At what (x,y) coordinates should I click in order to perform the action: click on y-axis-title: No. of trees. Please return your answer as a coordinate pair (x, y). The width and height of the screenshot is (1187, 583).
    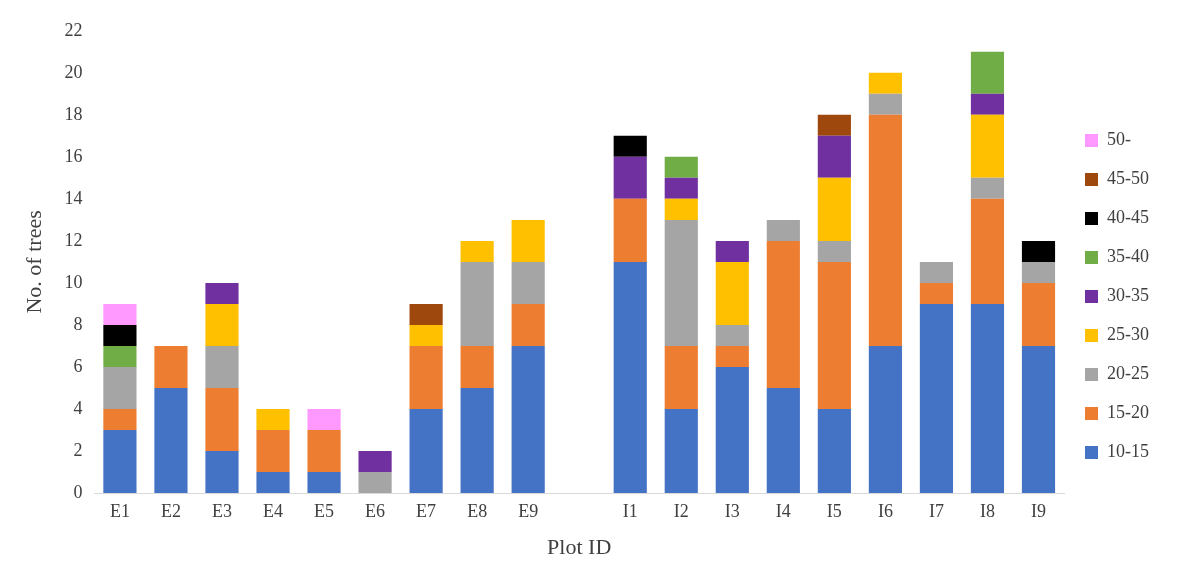
    Looking at the image, I should click on (33, 262).